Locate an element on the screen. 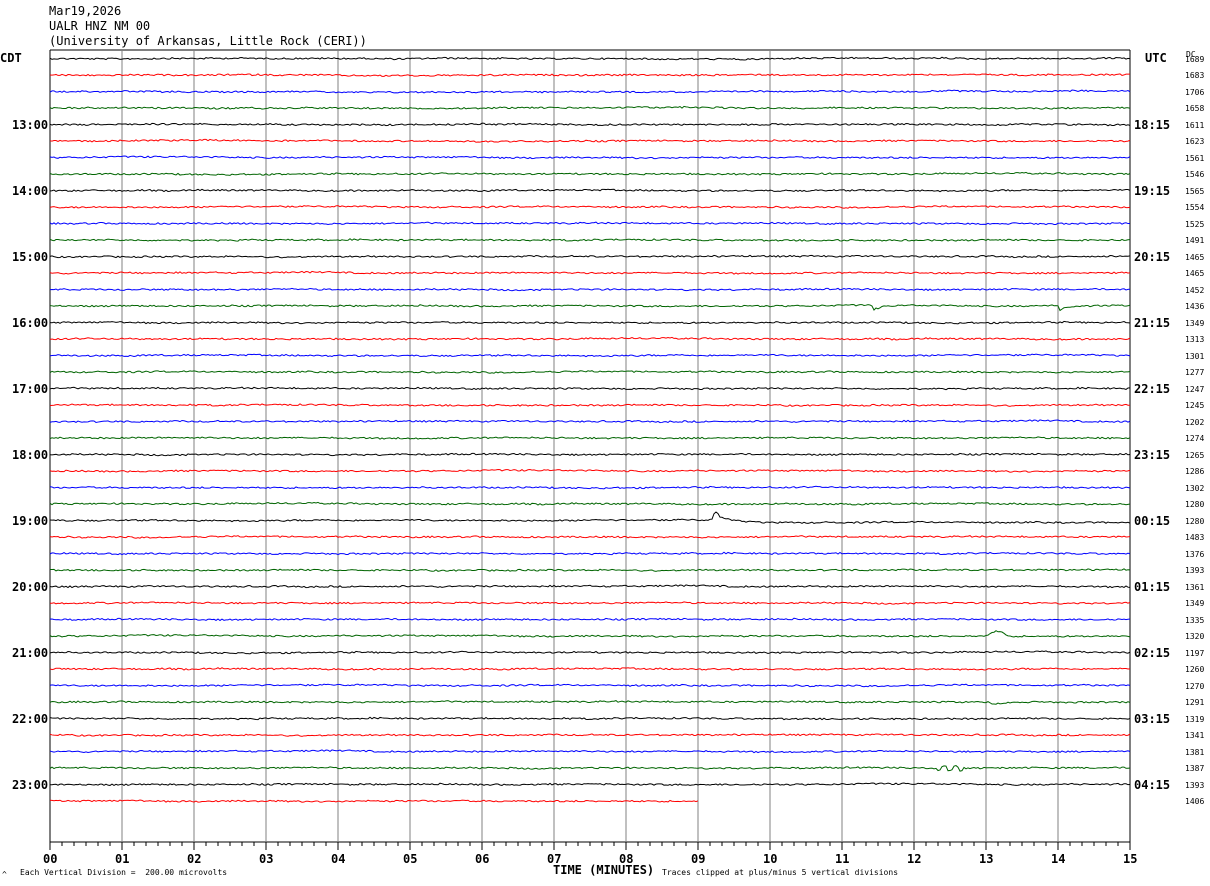 This screenshot has height=886, width=1210. x-tick-label: 08 is located at coordinates (626, 859).